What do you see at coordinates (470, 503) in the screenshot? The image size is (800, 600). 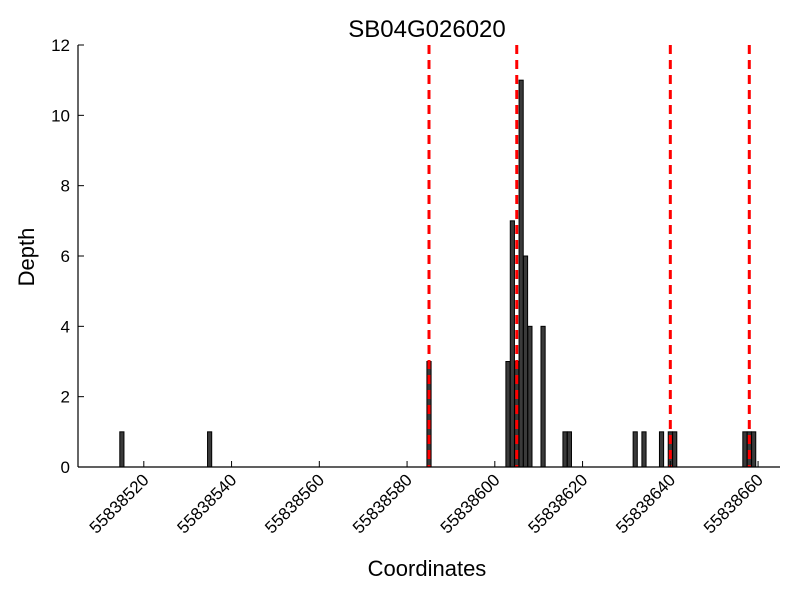 I see `x-tick-label: 55838600` at bounding box center [470, 503].